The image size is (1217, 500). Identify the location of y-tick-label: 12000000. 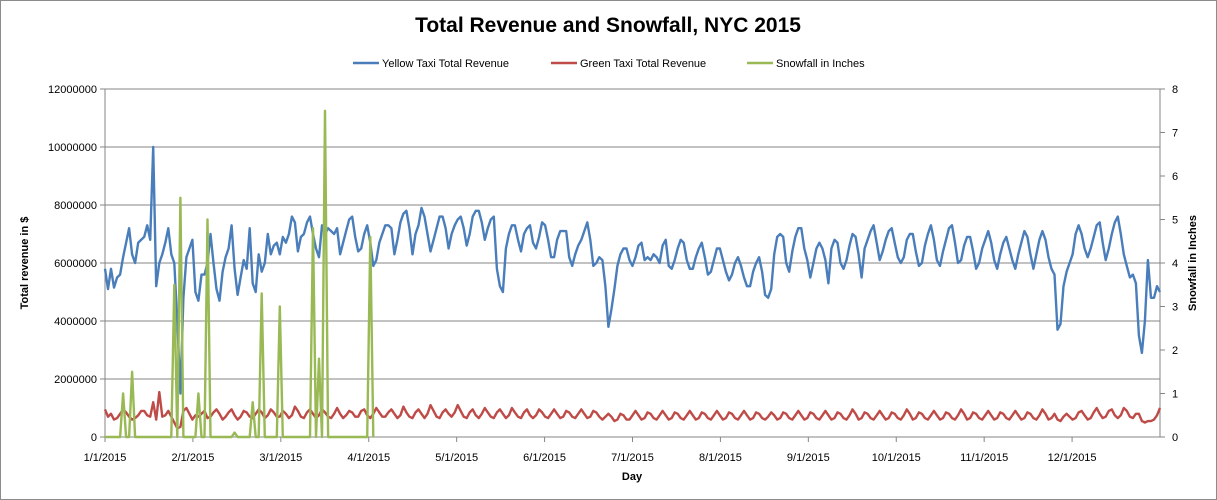
(72, 90).